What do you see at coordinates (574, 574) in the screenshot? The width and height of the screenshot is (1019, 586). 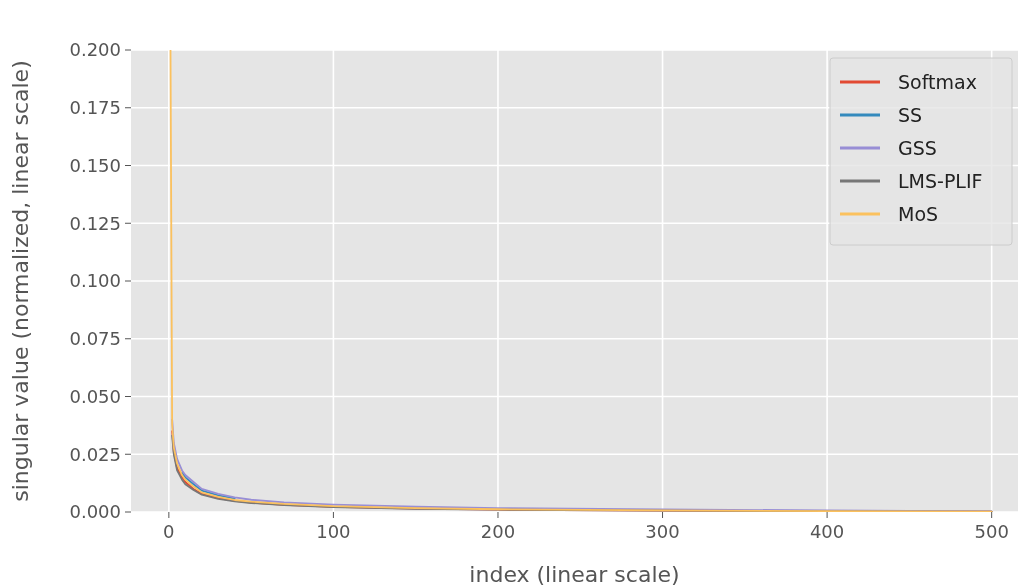 I see `x-axis-title: index (linear scale)` at bounding box center [574, 574].